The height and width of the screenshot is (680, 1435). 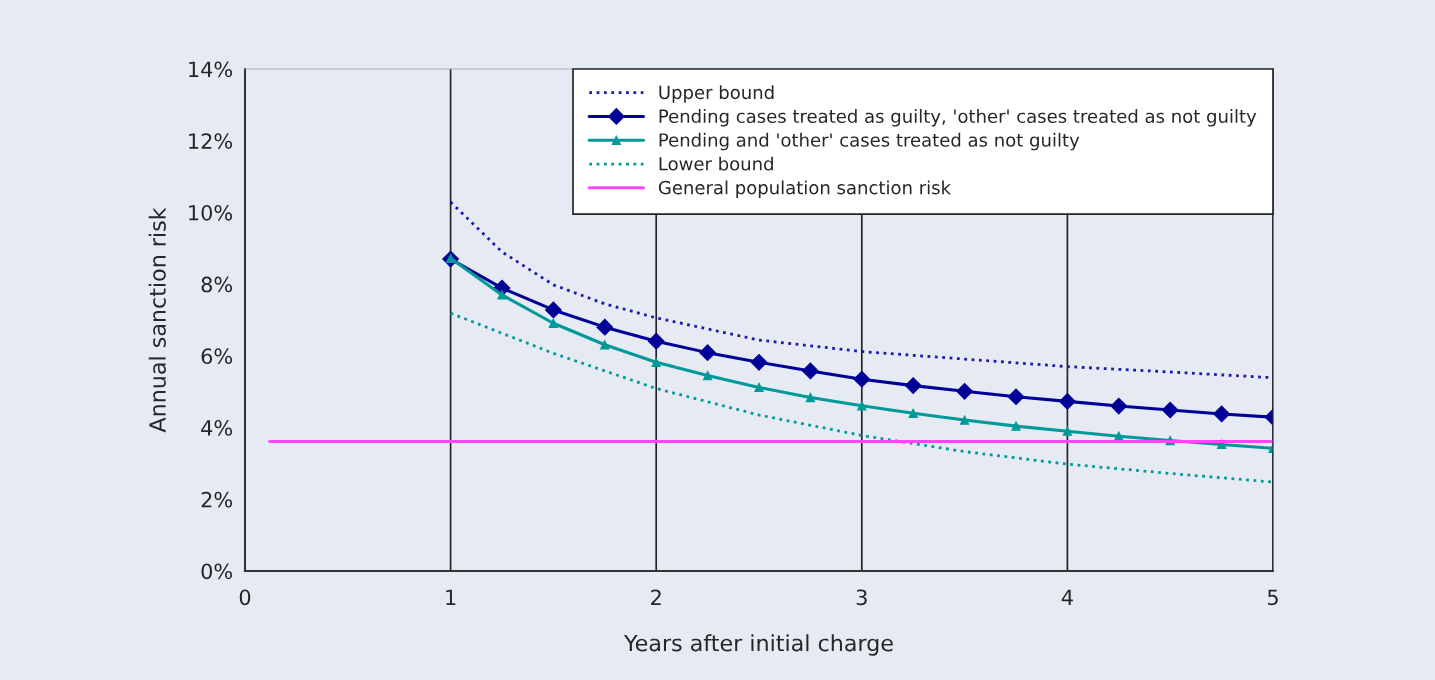 What do you see at coordinates (211, 69) in the screenshot?
I see `y-tick-label: 14%` at bounding box center [211, 69].